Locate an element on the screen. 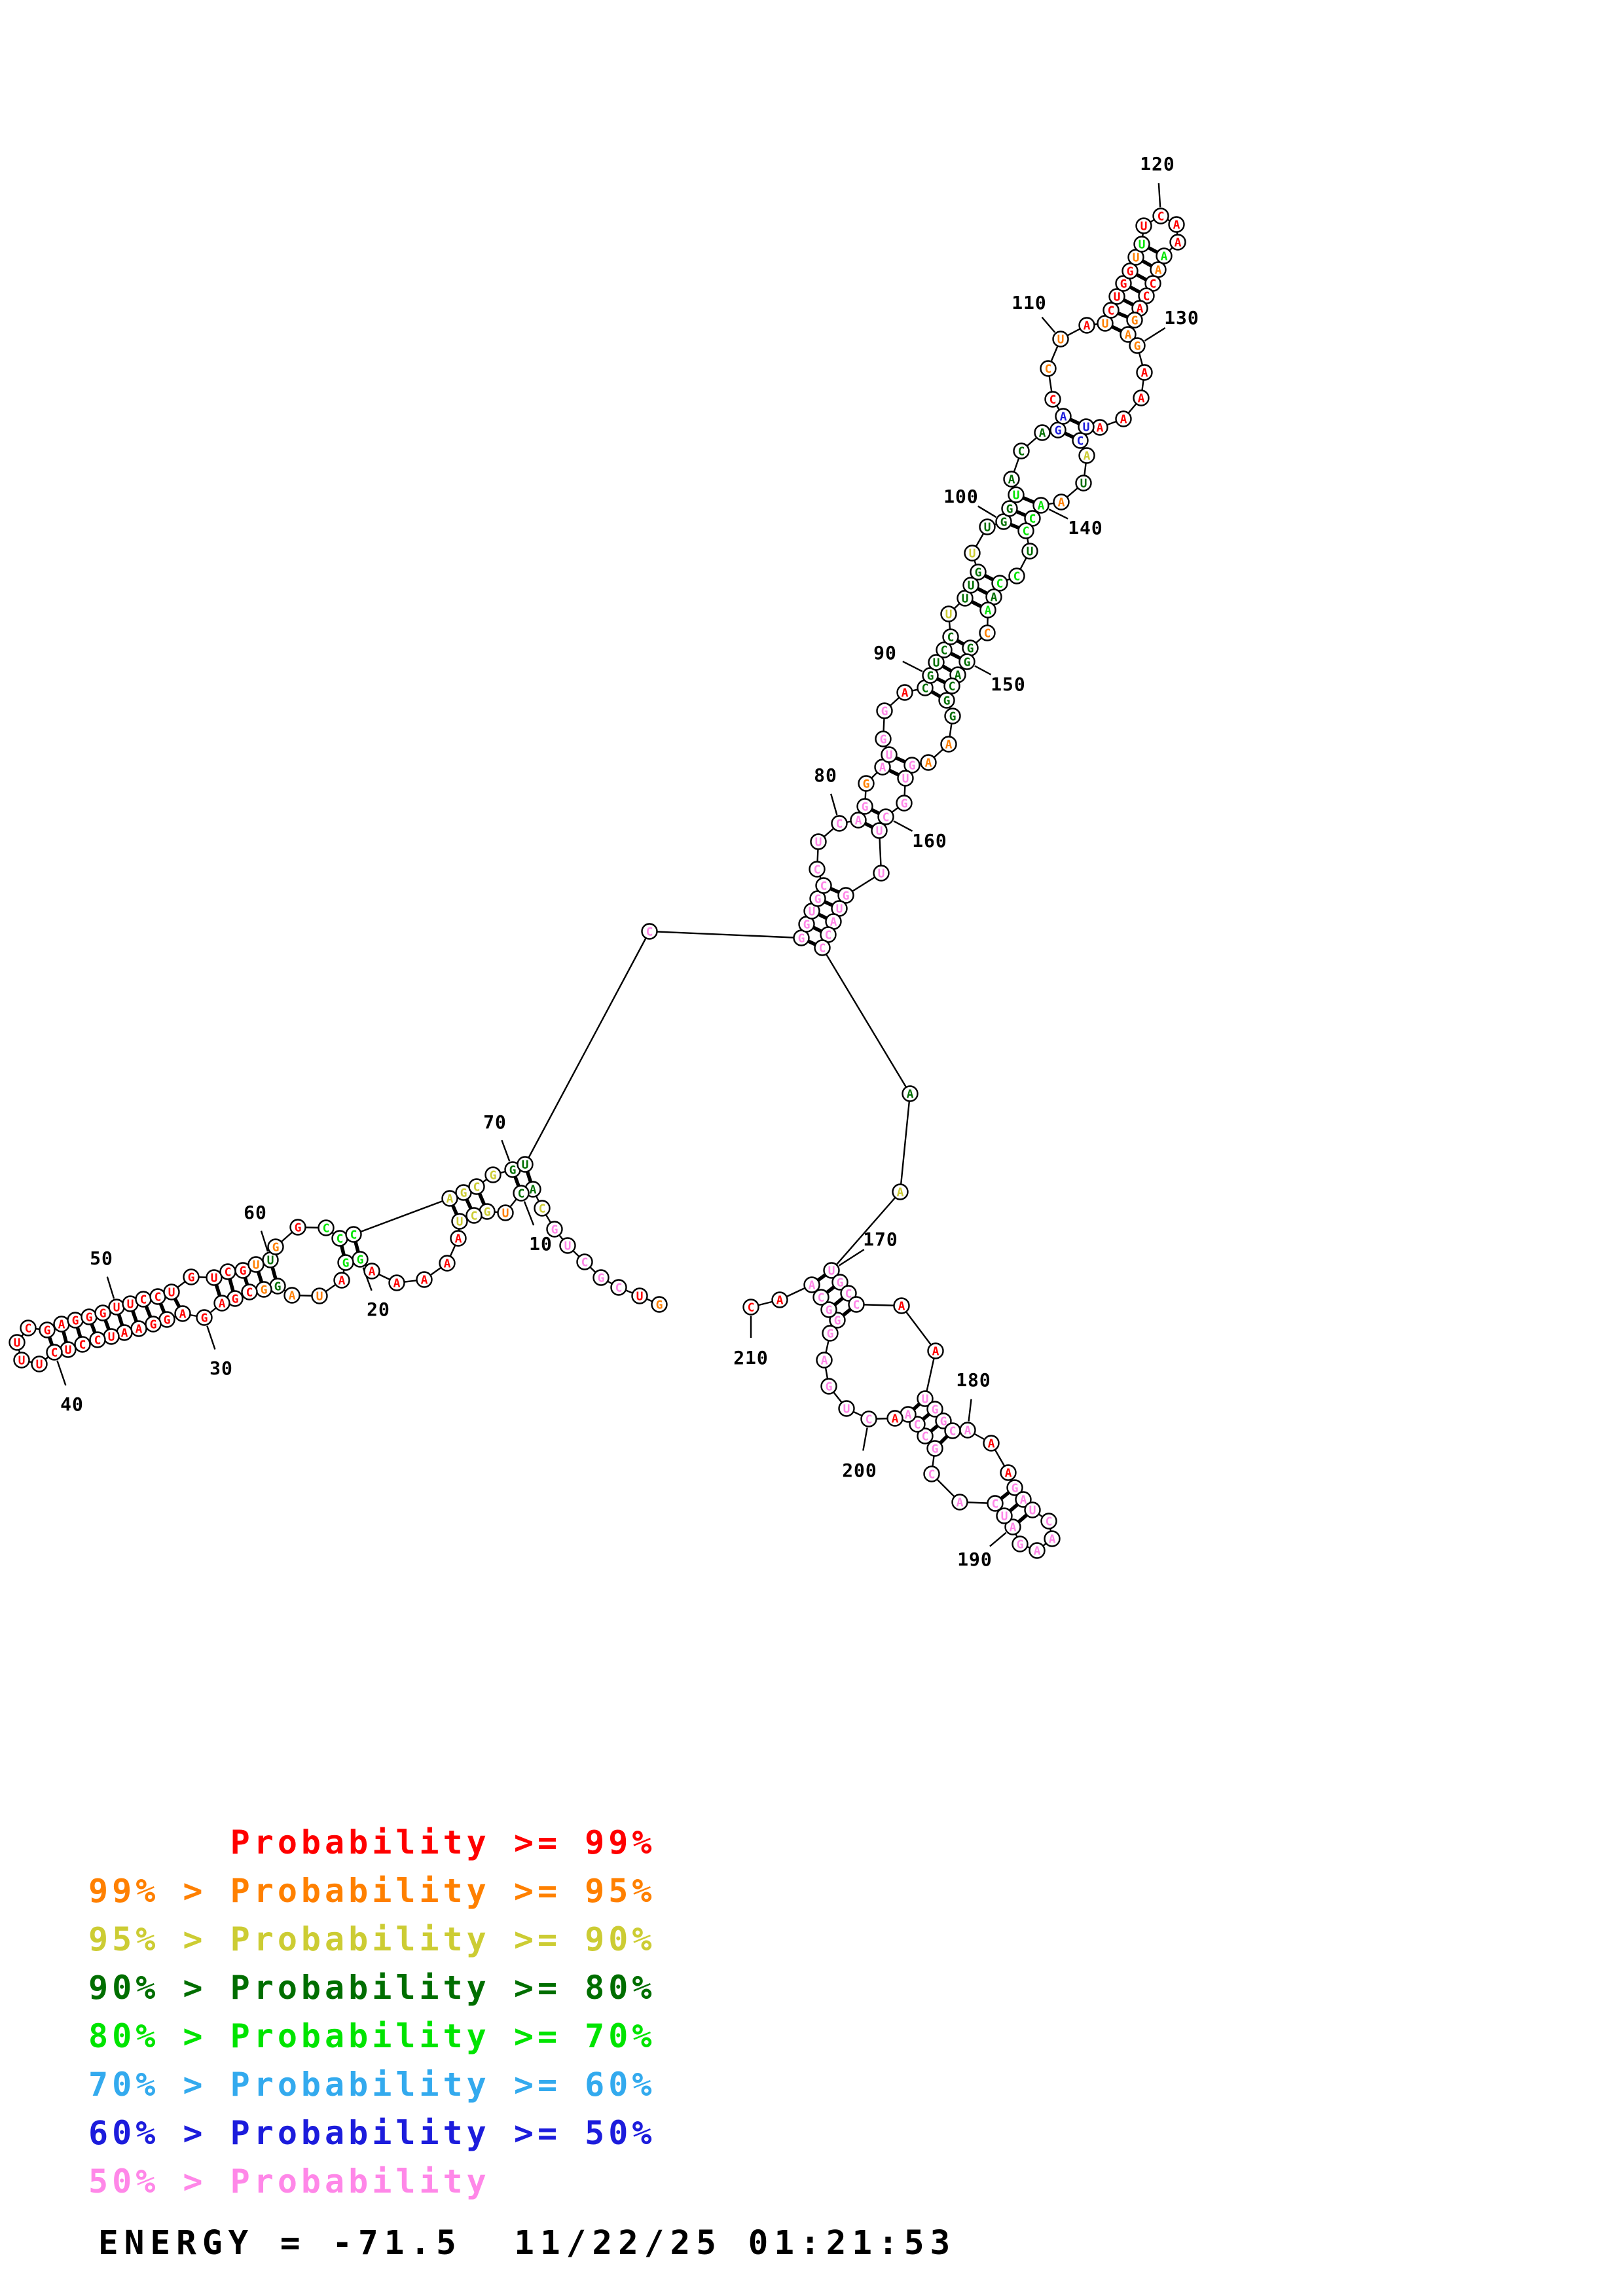  legend-entry: 60% > Probability >= 50% is located at coordinates (372, 2133).